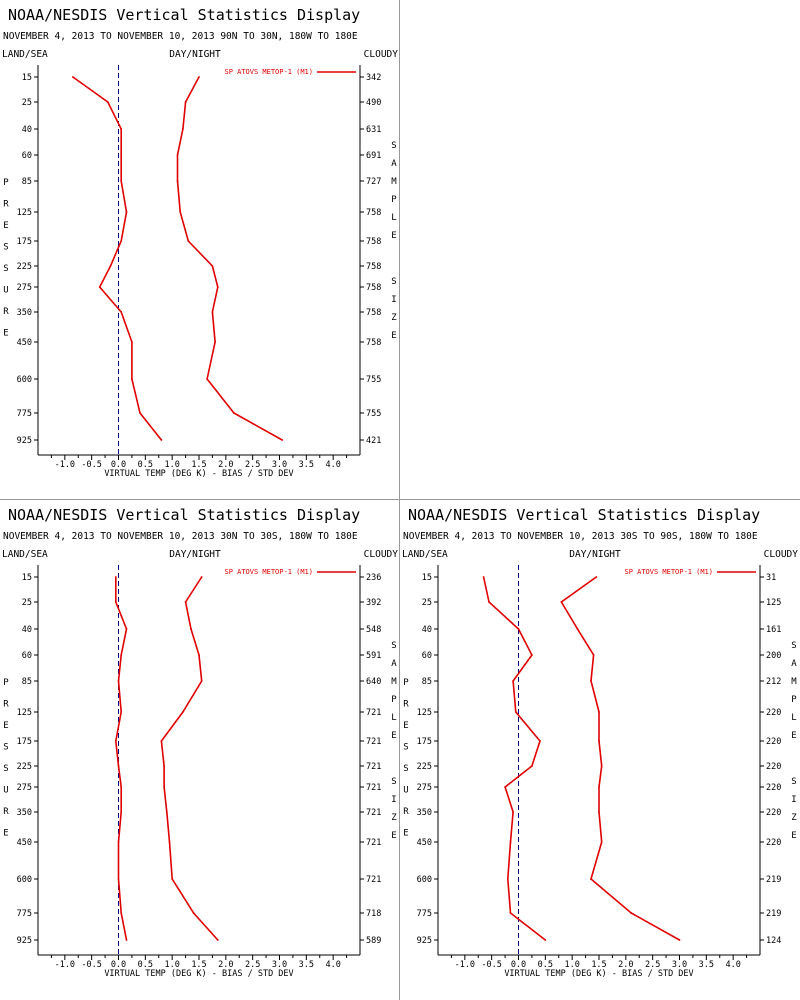 The height and width of the screenshot is (1000, 800). I want to click on sample-size-label: 589, so click(373, 941).